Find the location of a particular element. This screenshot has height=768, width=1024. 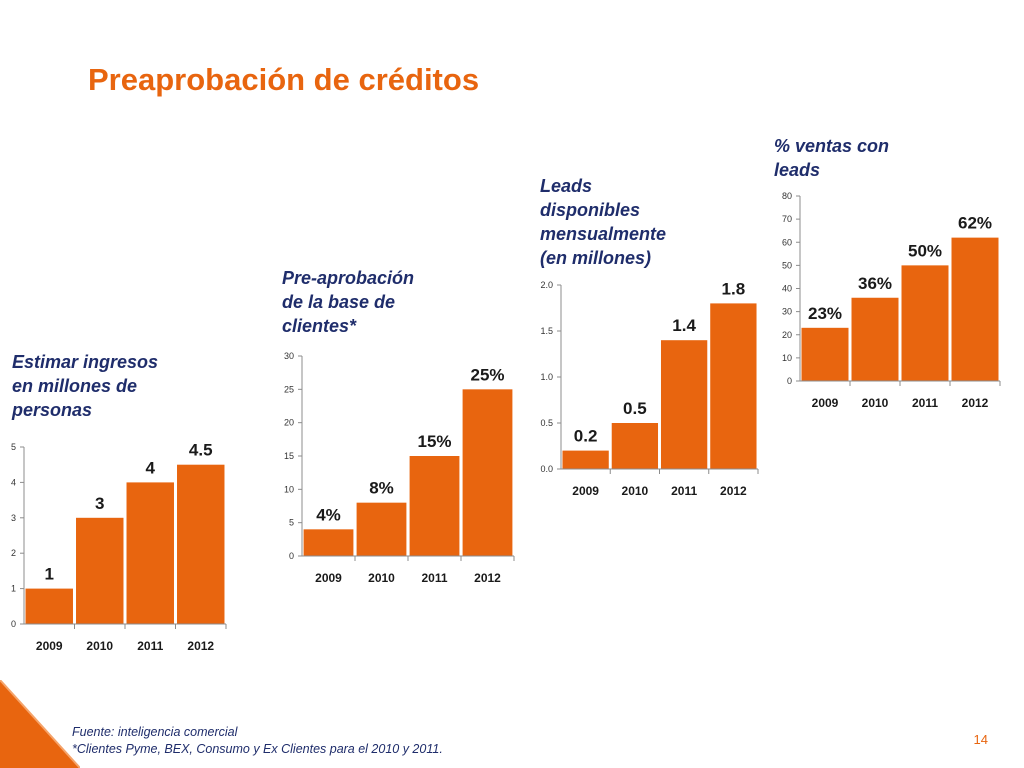

chart-3-title-line: (en millones) is located at coordinates (596, 258).